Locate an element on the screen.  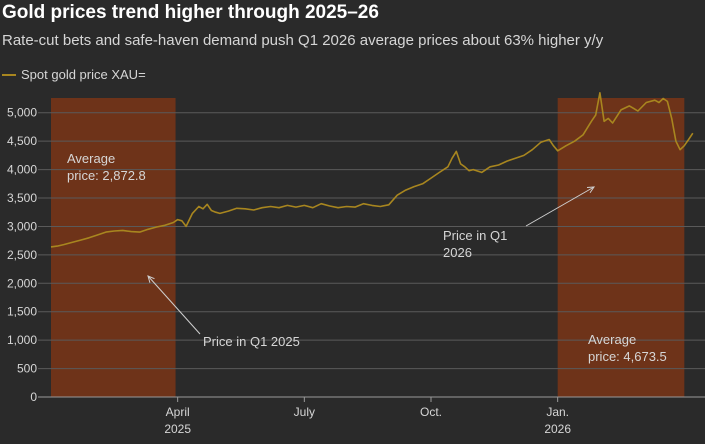
x-tick-year-2026: 2026 is located at coordinates (557, 429).